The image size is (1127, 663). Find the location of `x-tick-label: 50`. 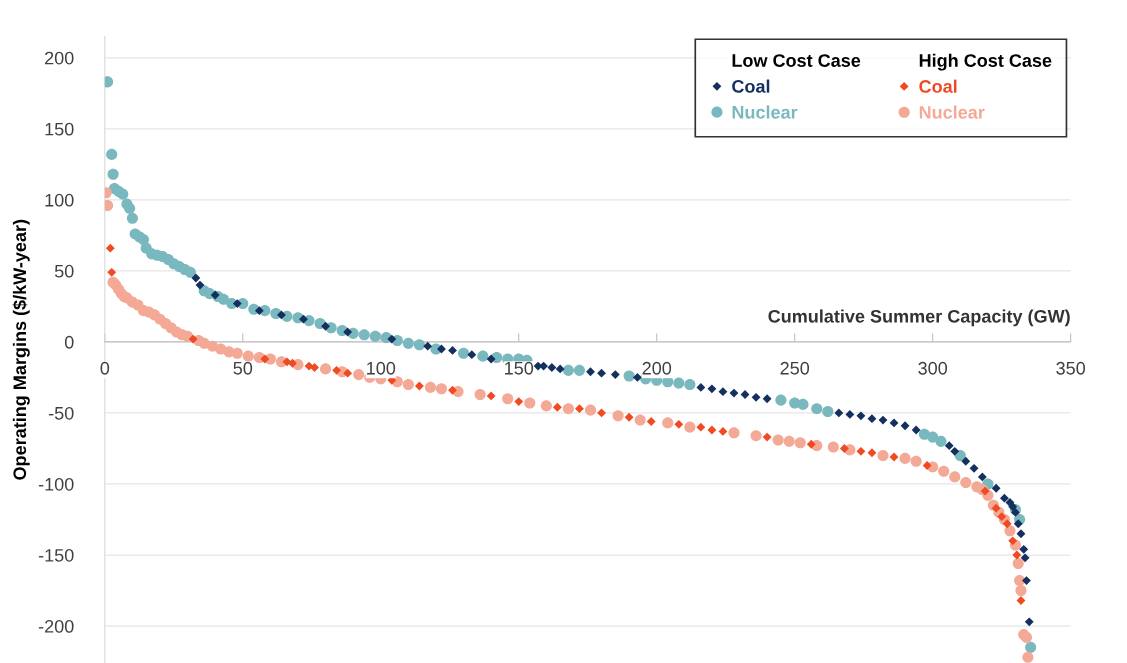

x-tick-label: 50 is located at coordinates (243, 368).